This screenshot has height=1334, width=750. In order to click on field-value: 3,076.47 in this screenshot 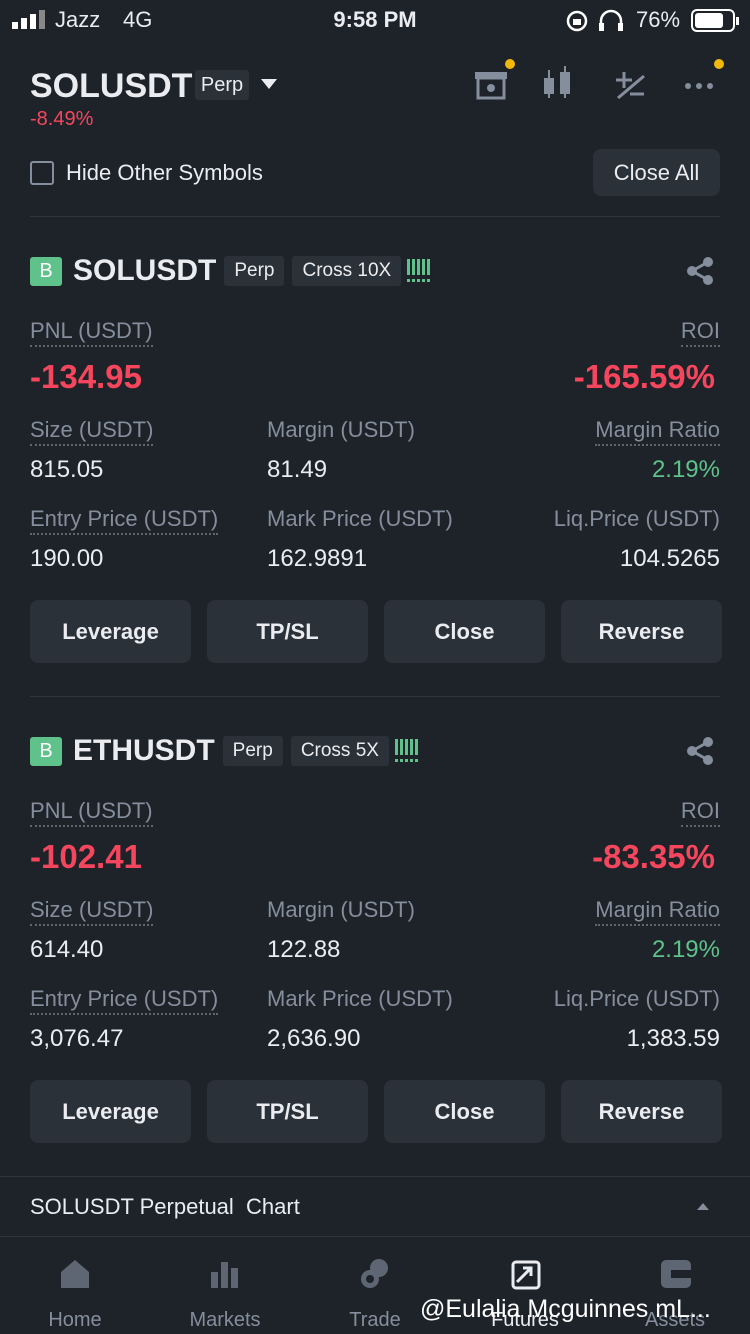, I will do `click(77, 1038)`.